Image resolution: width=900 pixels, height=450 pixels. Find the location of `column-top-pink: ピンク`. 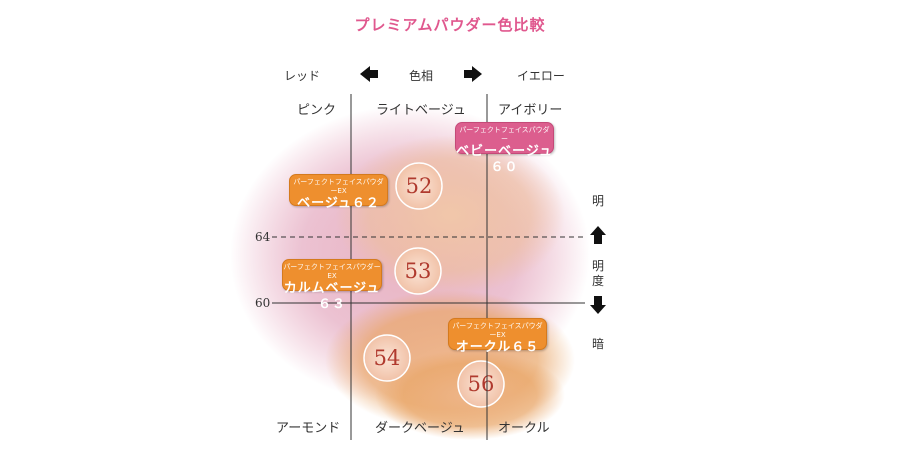

column-top-pink: ピンク is located at coordinates (317, 110).